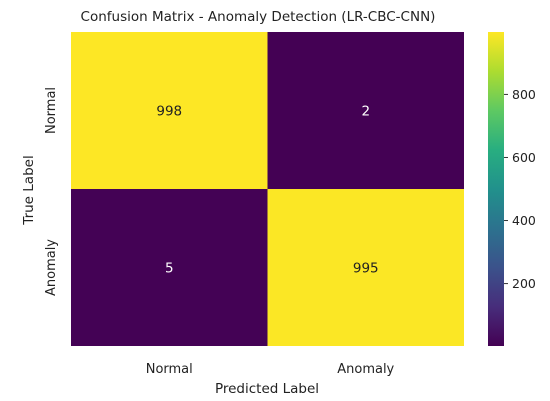 This screenshot has height=401, width=550. I want to click on colorbar-tick-label: 800, so click(524, 94).